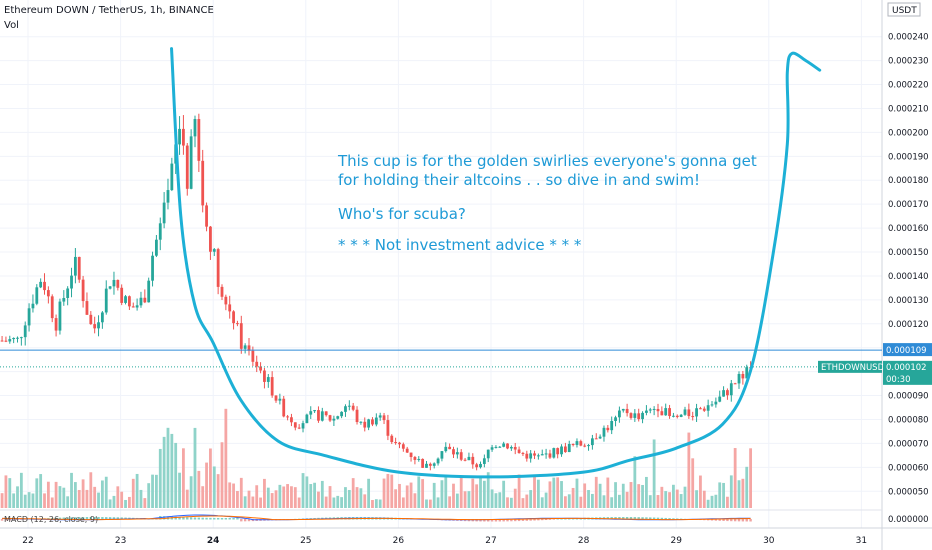  What do you see at coordinates (399, 541) in the screenshot?
I see `x-tick-label: 26` at bounding box center [399, 541].